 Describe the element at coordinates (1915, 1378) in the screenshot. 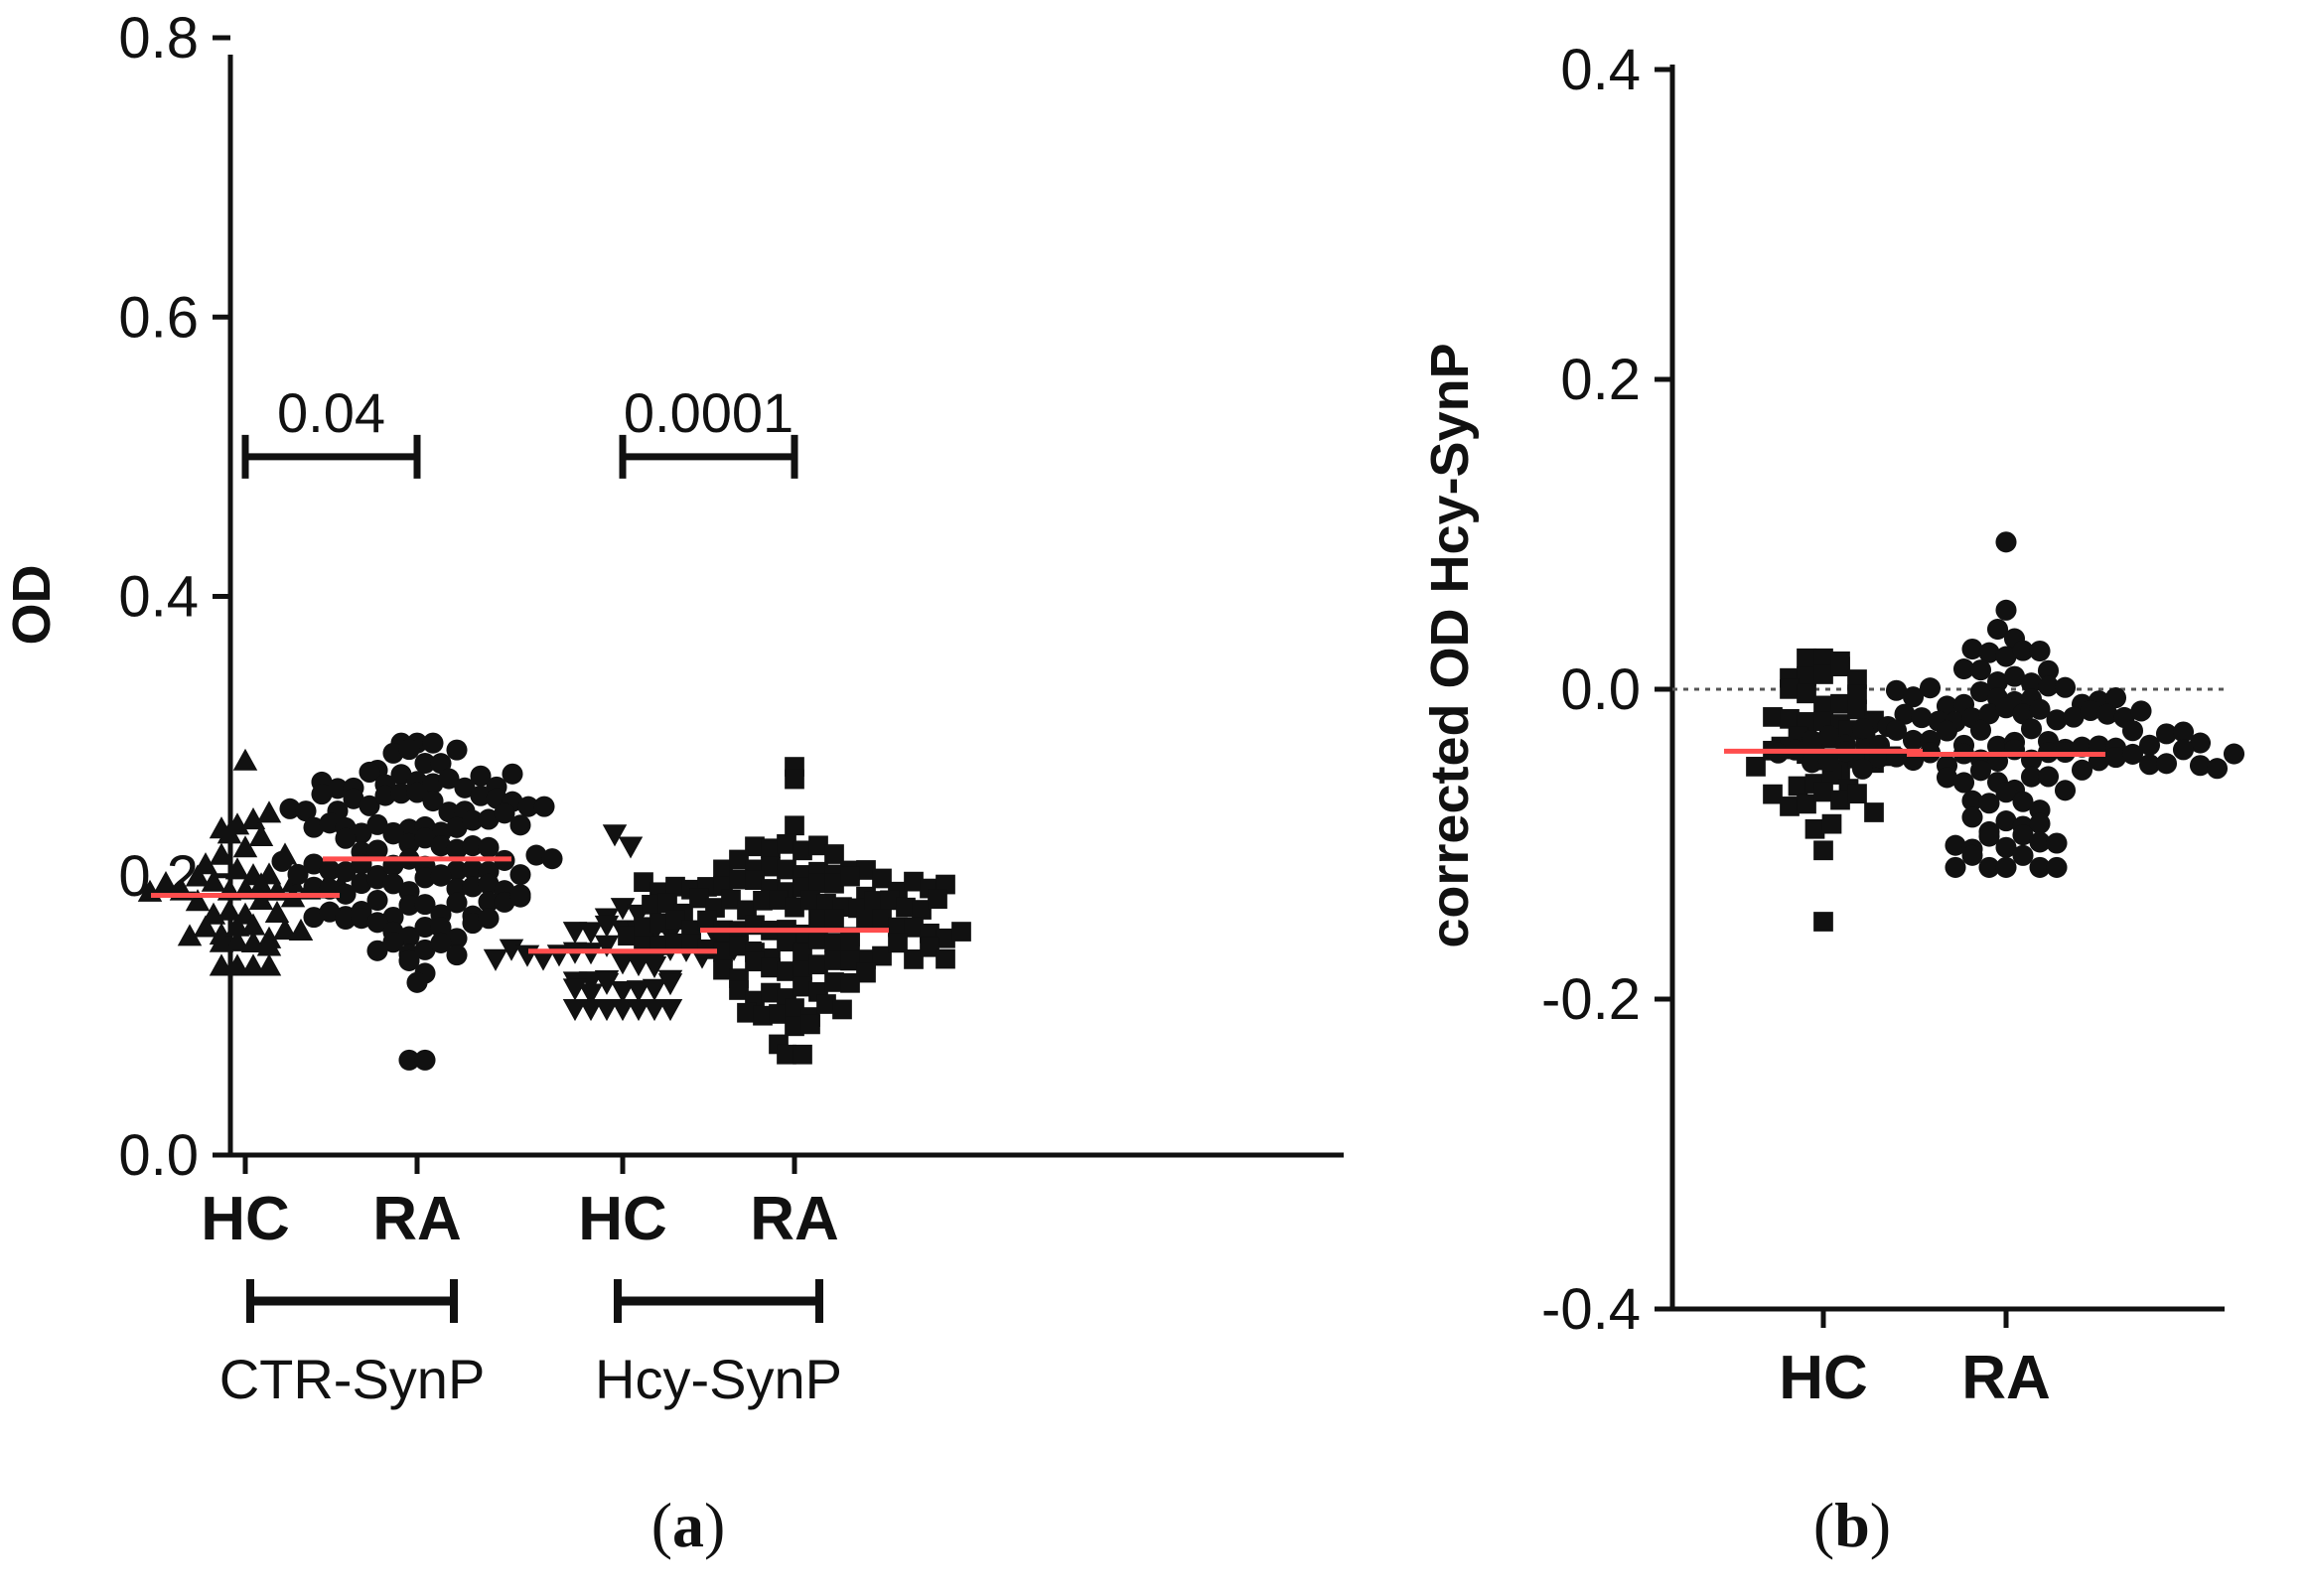

I see `panel-b-group-labels: HC RA` at that location.